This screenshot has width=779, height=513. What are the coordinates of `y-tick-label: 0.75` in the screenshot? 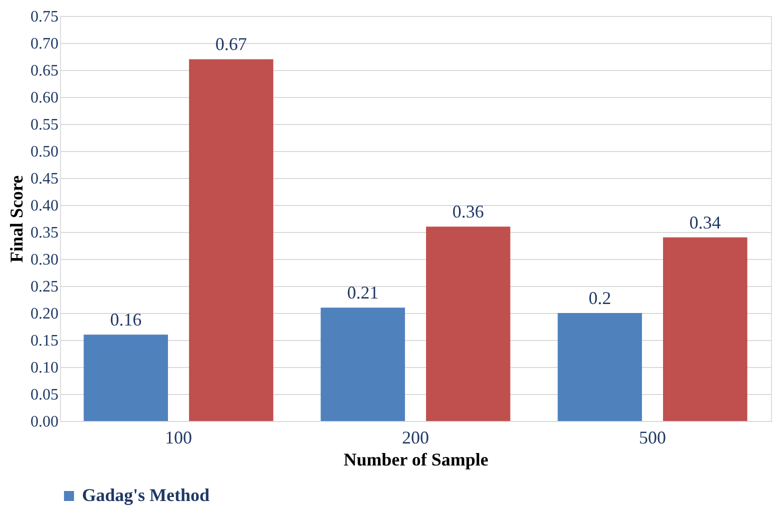 It's located at (44, 17).